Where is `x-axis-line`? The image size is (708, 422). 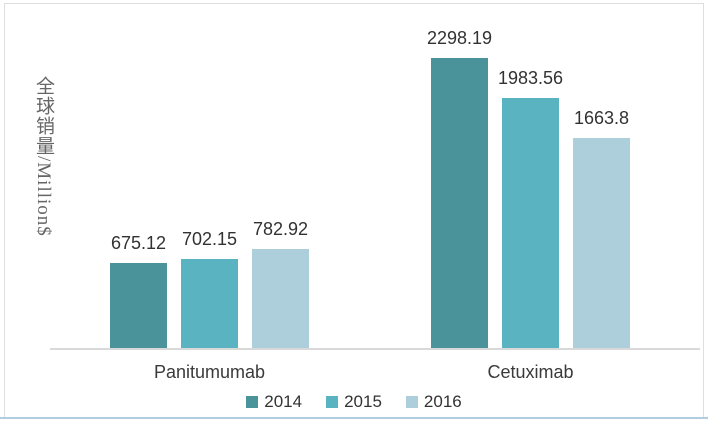 x-axis-line is located at coordinates (375, 349).